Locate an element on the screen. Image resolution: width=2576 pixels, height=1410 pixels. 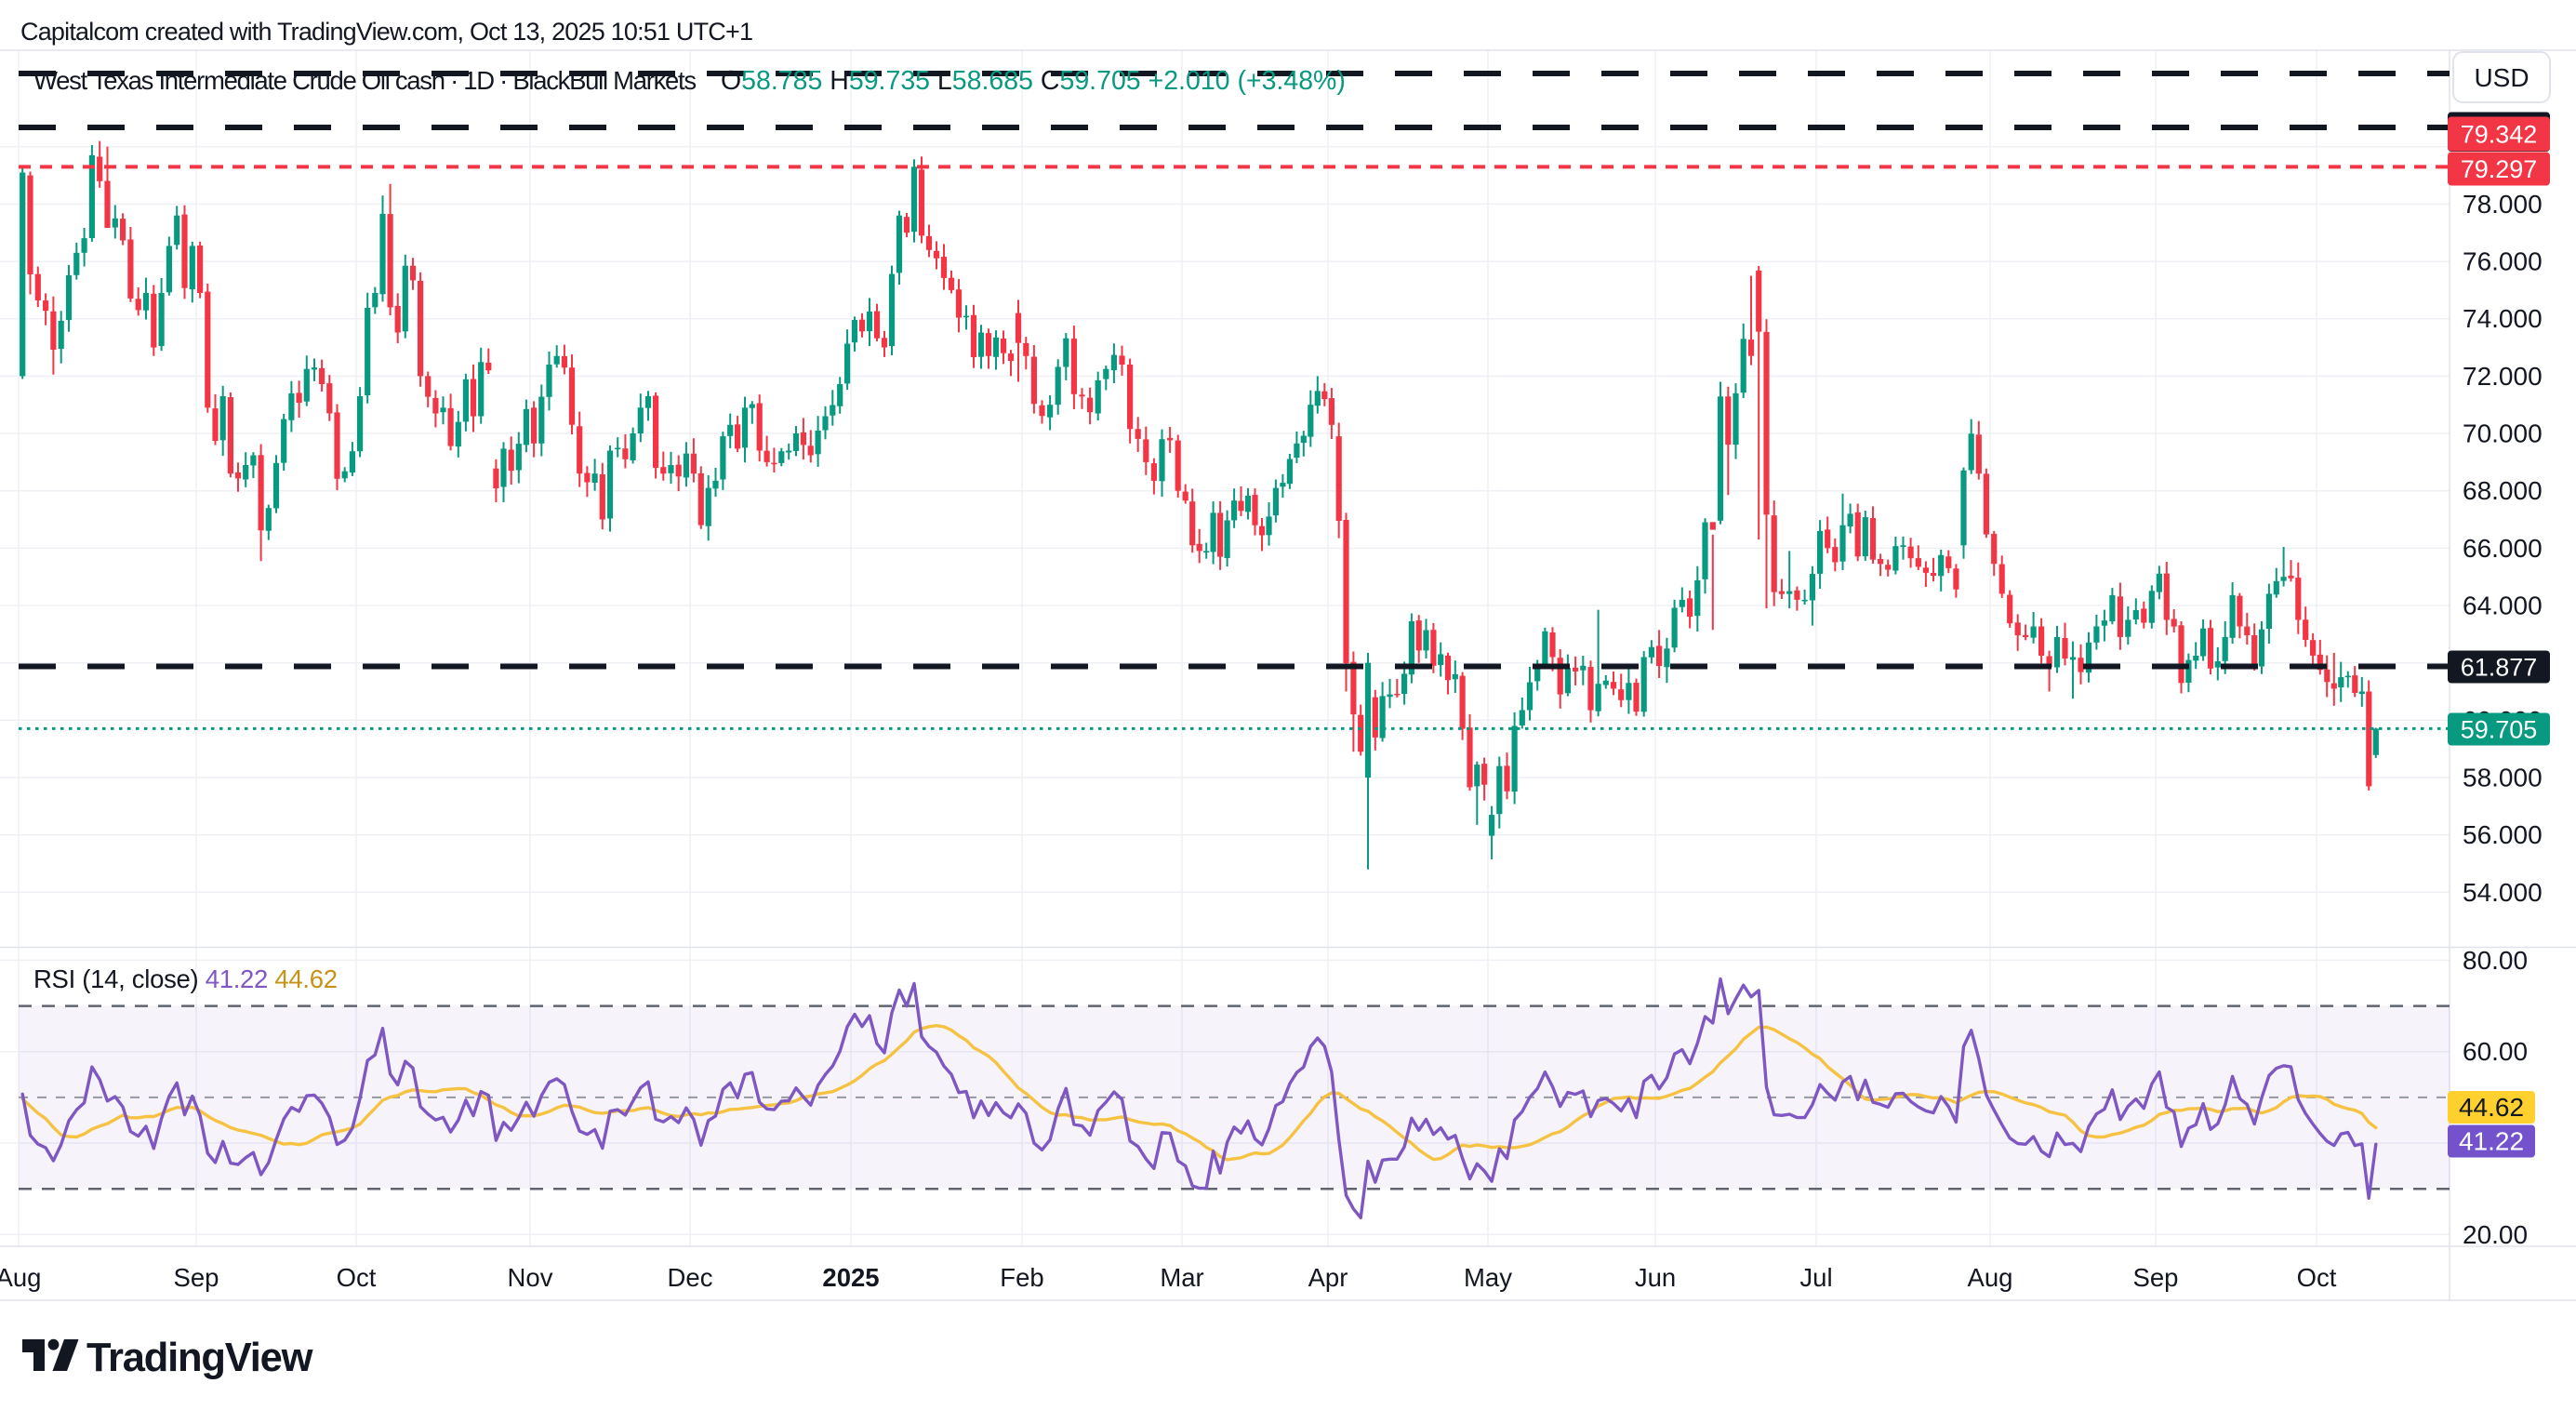
svg-text: 70.000 is located at coordinates (2503, 433).